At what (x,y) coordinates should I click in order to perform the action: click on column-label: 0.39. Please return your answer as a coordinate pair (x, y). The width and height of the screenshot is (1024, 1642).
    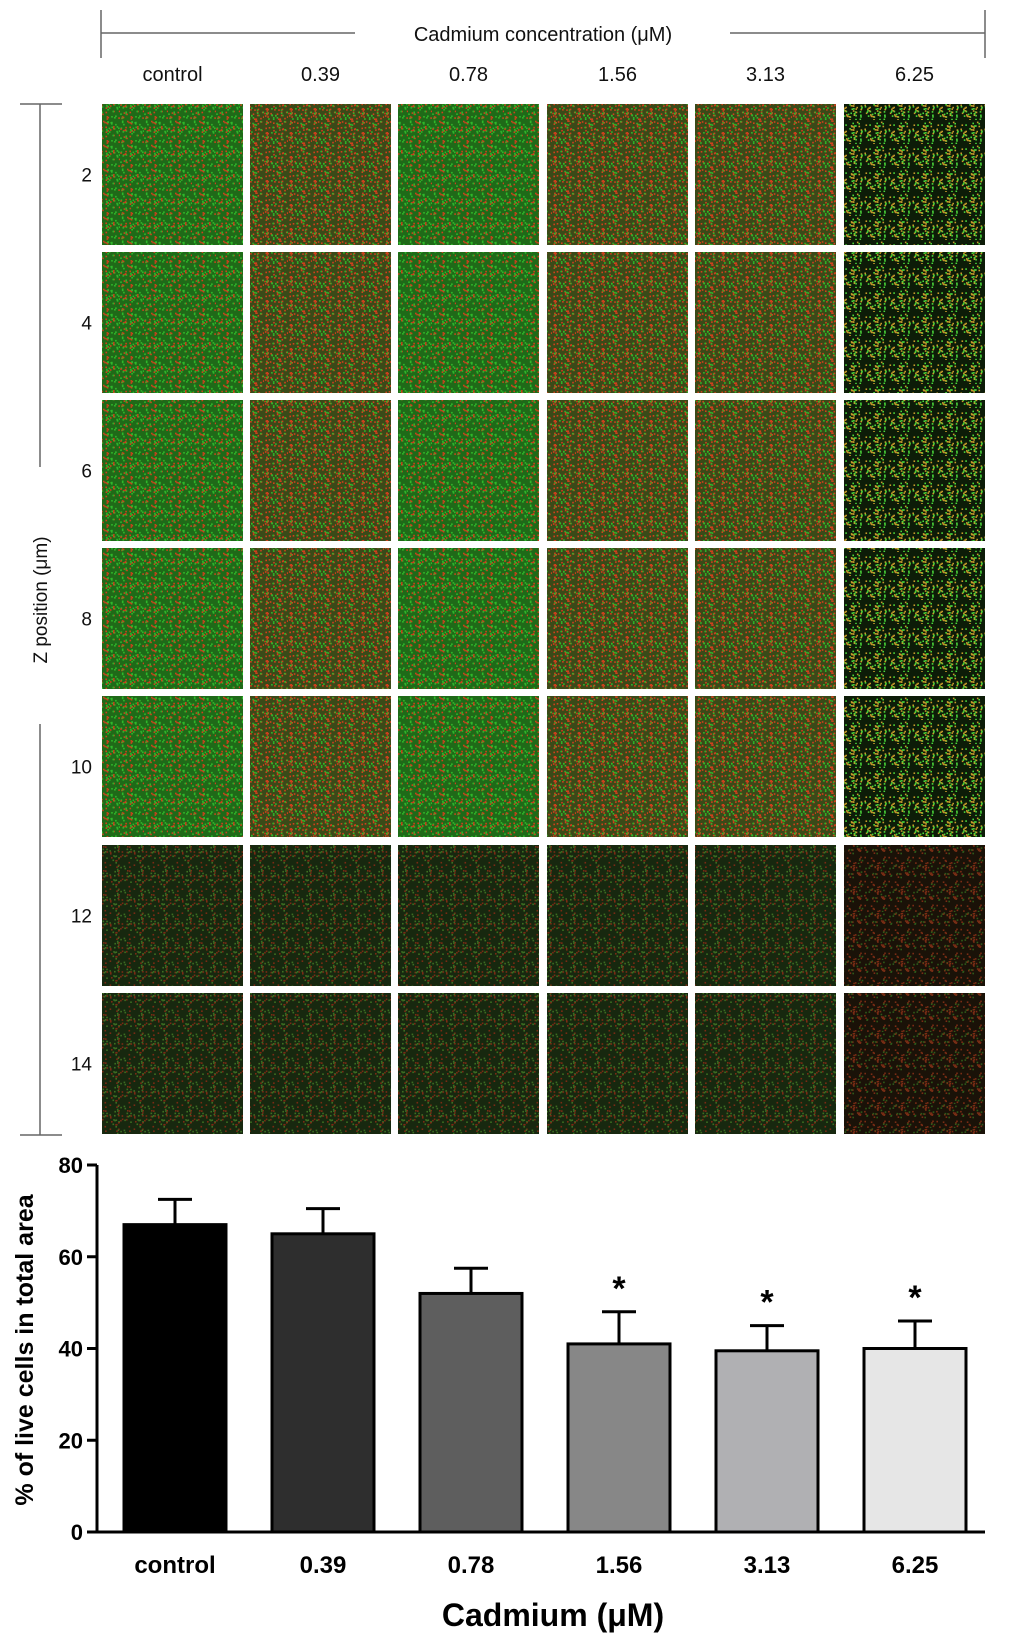
    Looking at the image, I should click on (320, 75).